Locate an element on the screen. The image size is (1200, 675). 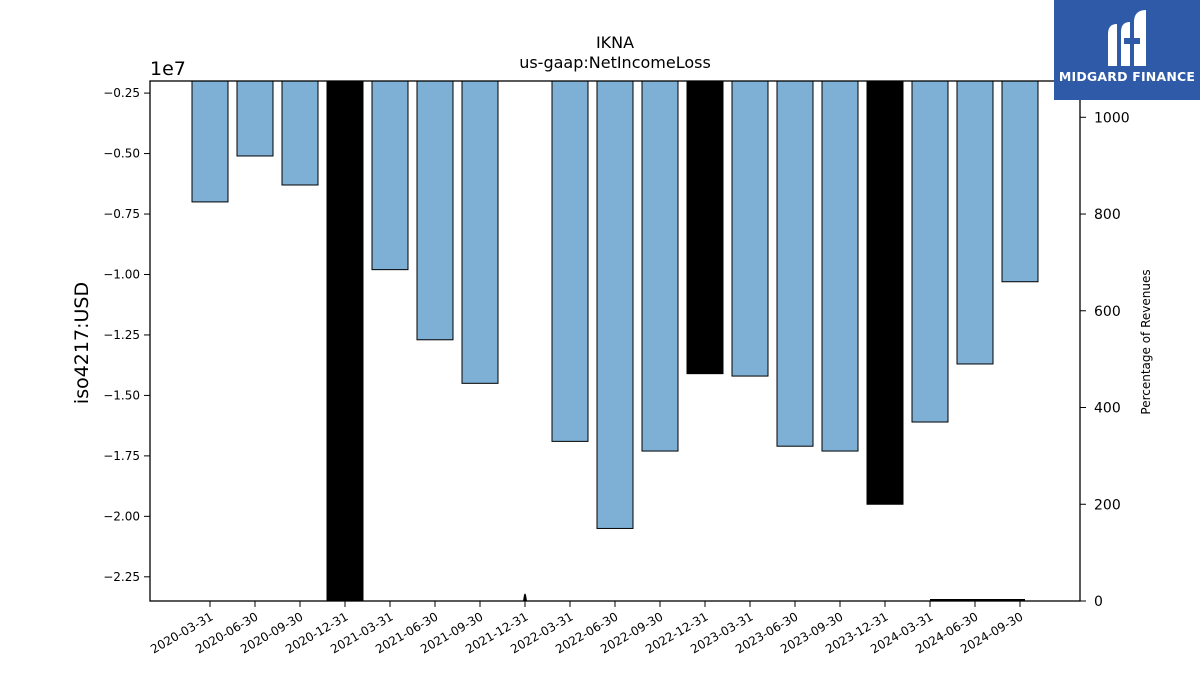
y2-axis-ticks: 0 200 400 600 800 1000 is located at coordinates (1105, 360).